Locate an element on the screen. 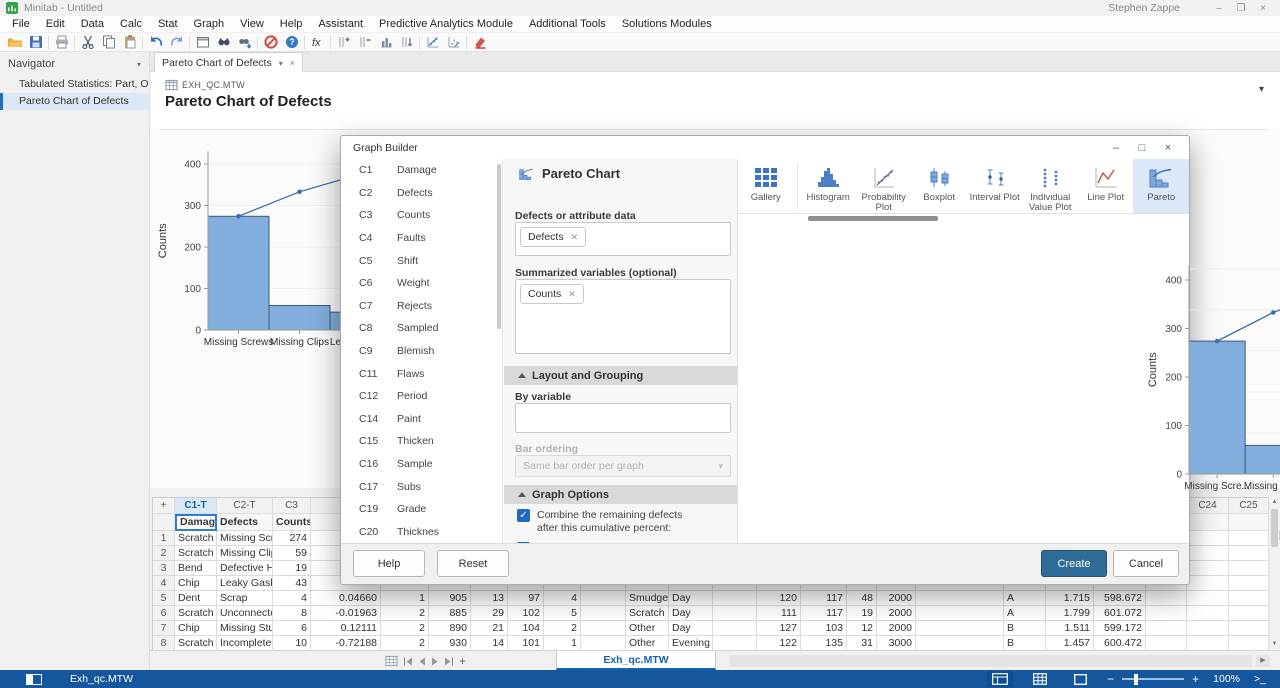 The height and width of the screenshot is (688, 1280). graph-options-section-header: Graph Options is located at coordinates (620, 494).